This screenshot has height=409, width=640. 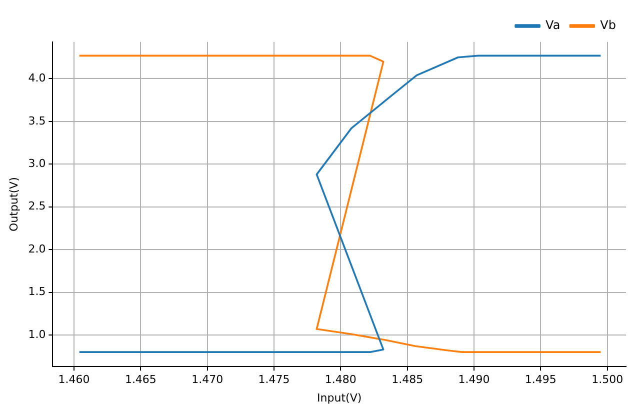 What do you see at coordinates (553, 25) in the screenshot?
I see `legend-label: Va` at bounding box center [553, 25].